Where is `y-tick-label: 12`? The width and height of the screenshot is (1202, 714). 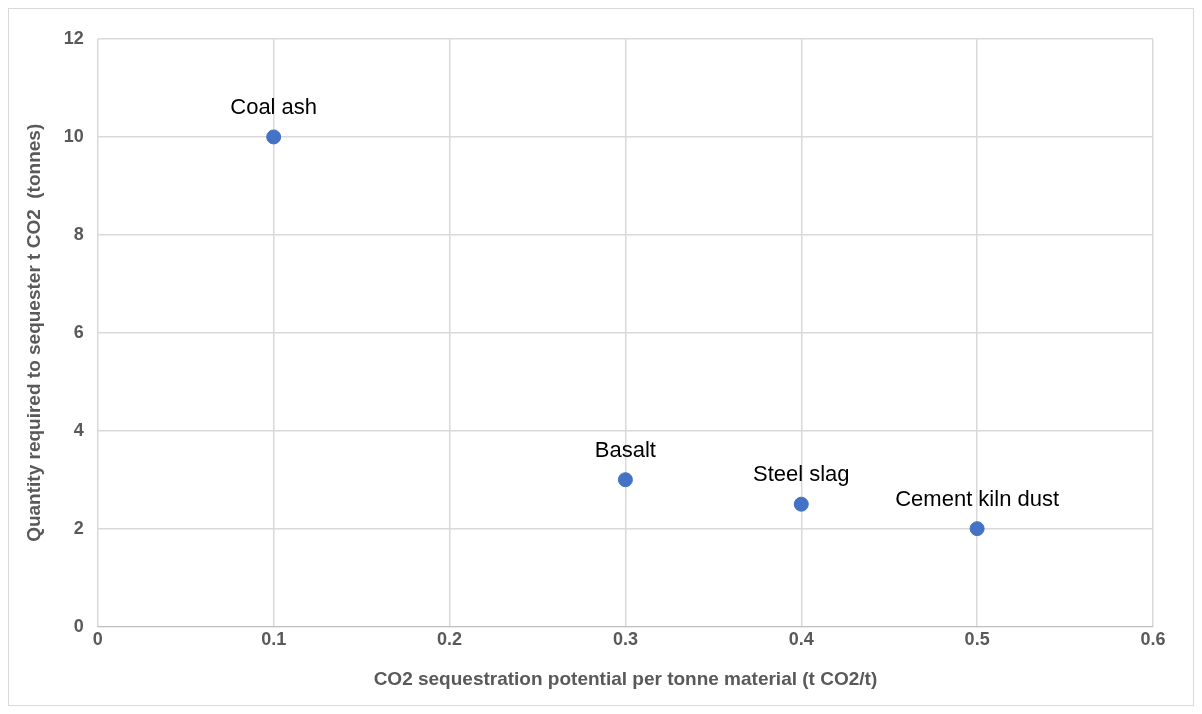
y-tick-label: 12 is located at coordinates (73, 37).